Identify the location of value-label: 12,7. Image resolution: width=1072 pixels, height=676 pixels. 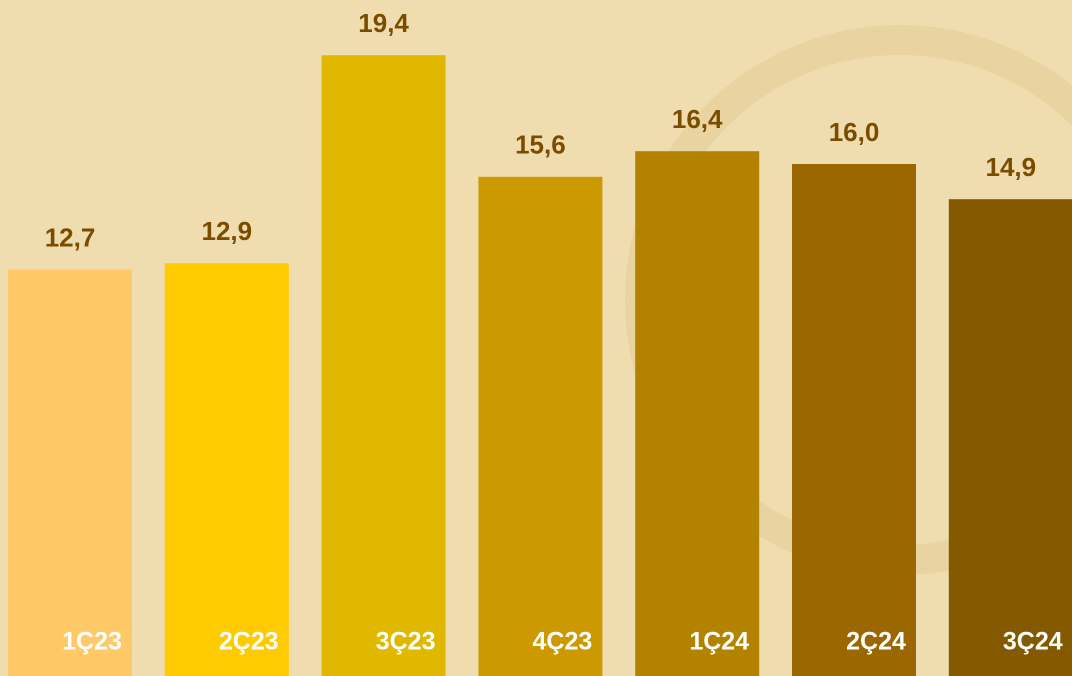
(70, 237).